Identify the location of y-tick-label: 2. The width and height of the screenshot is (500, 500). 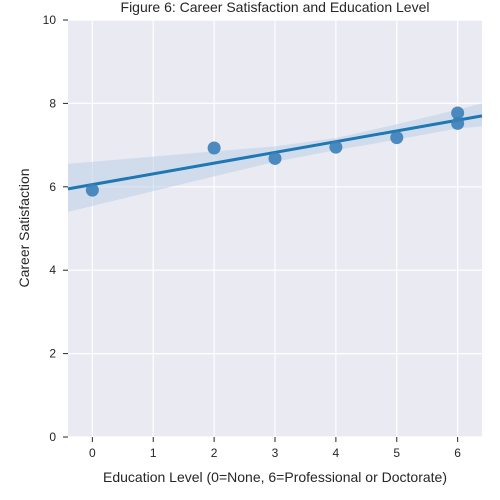
(52, 354).